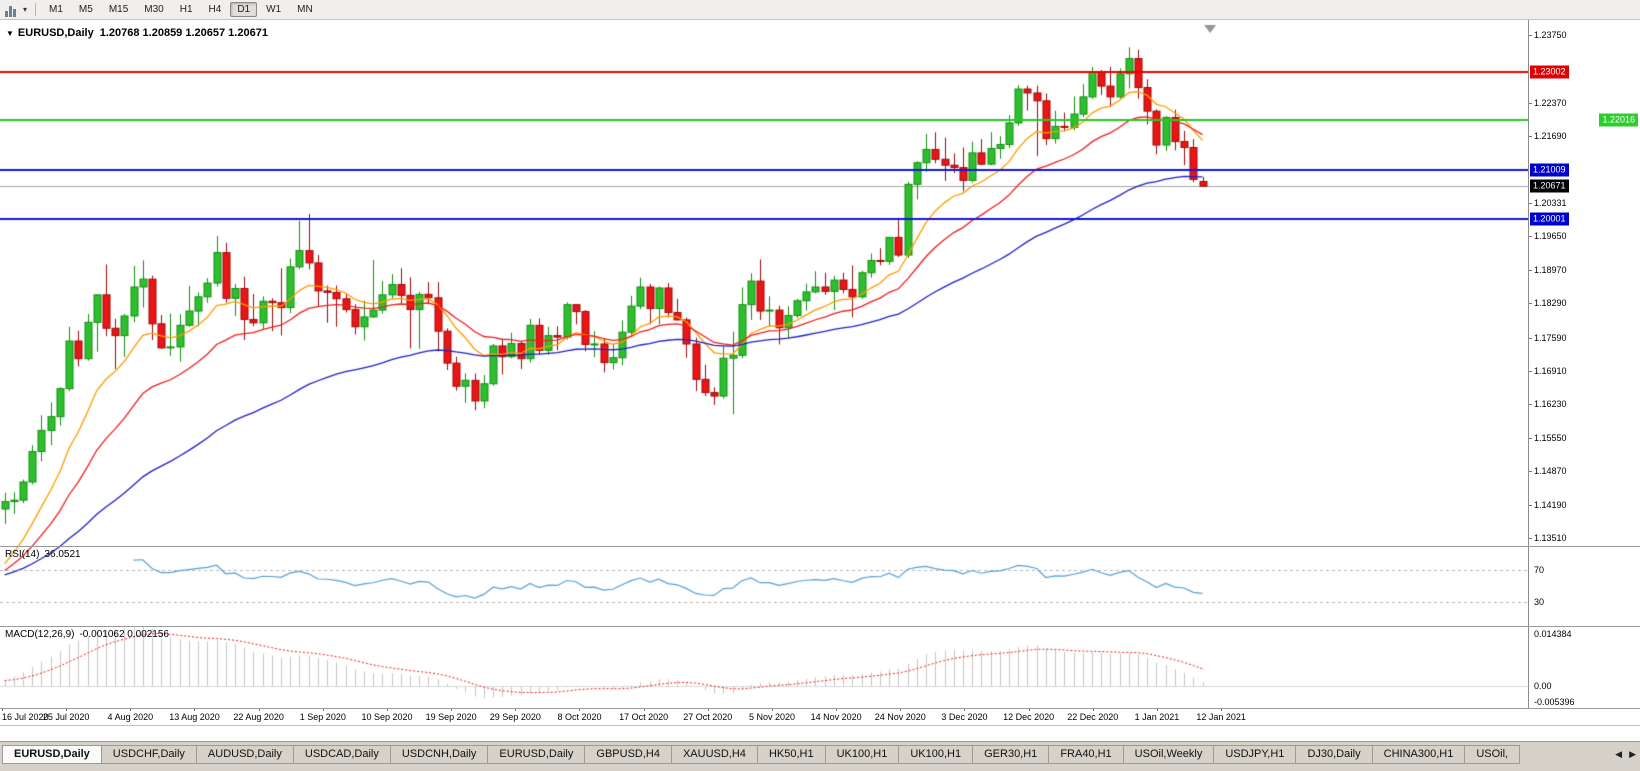 The height and width of the screenshot is (771, 1640). What do you see at coordinates (1550, 437) in the screenshot?
I see `price-axis-label: 1.15550` at bounding box center [1550, 437].